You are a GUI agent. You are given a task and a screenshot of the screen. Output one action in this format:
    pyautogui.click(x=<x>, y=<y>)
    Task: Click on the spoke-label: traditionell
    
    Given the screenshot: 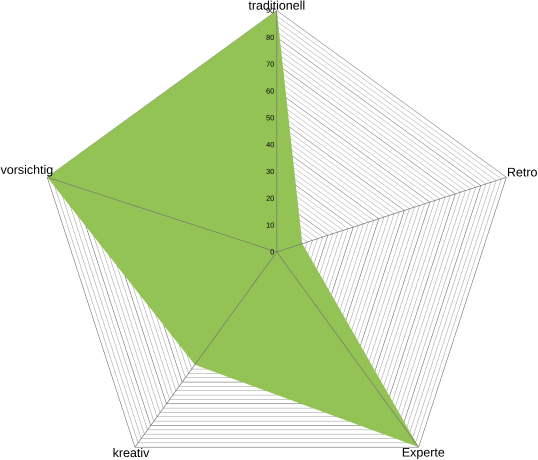 What is the action you would take?
    pyautogui.click(x=276, y=5)
    